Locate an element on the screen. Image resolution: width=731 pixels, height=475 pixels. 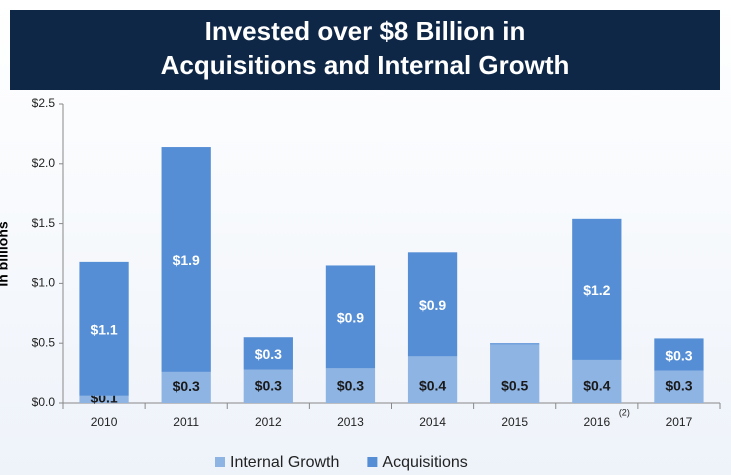
value-label: $1.2 is located at coordinates (596, 290).